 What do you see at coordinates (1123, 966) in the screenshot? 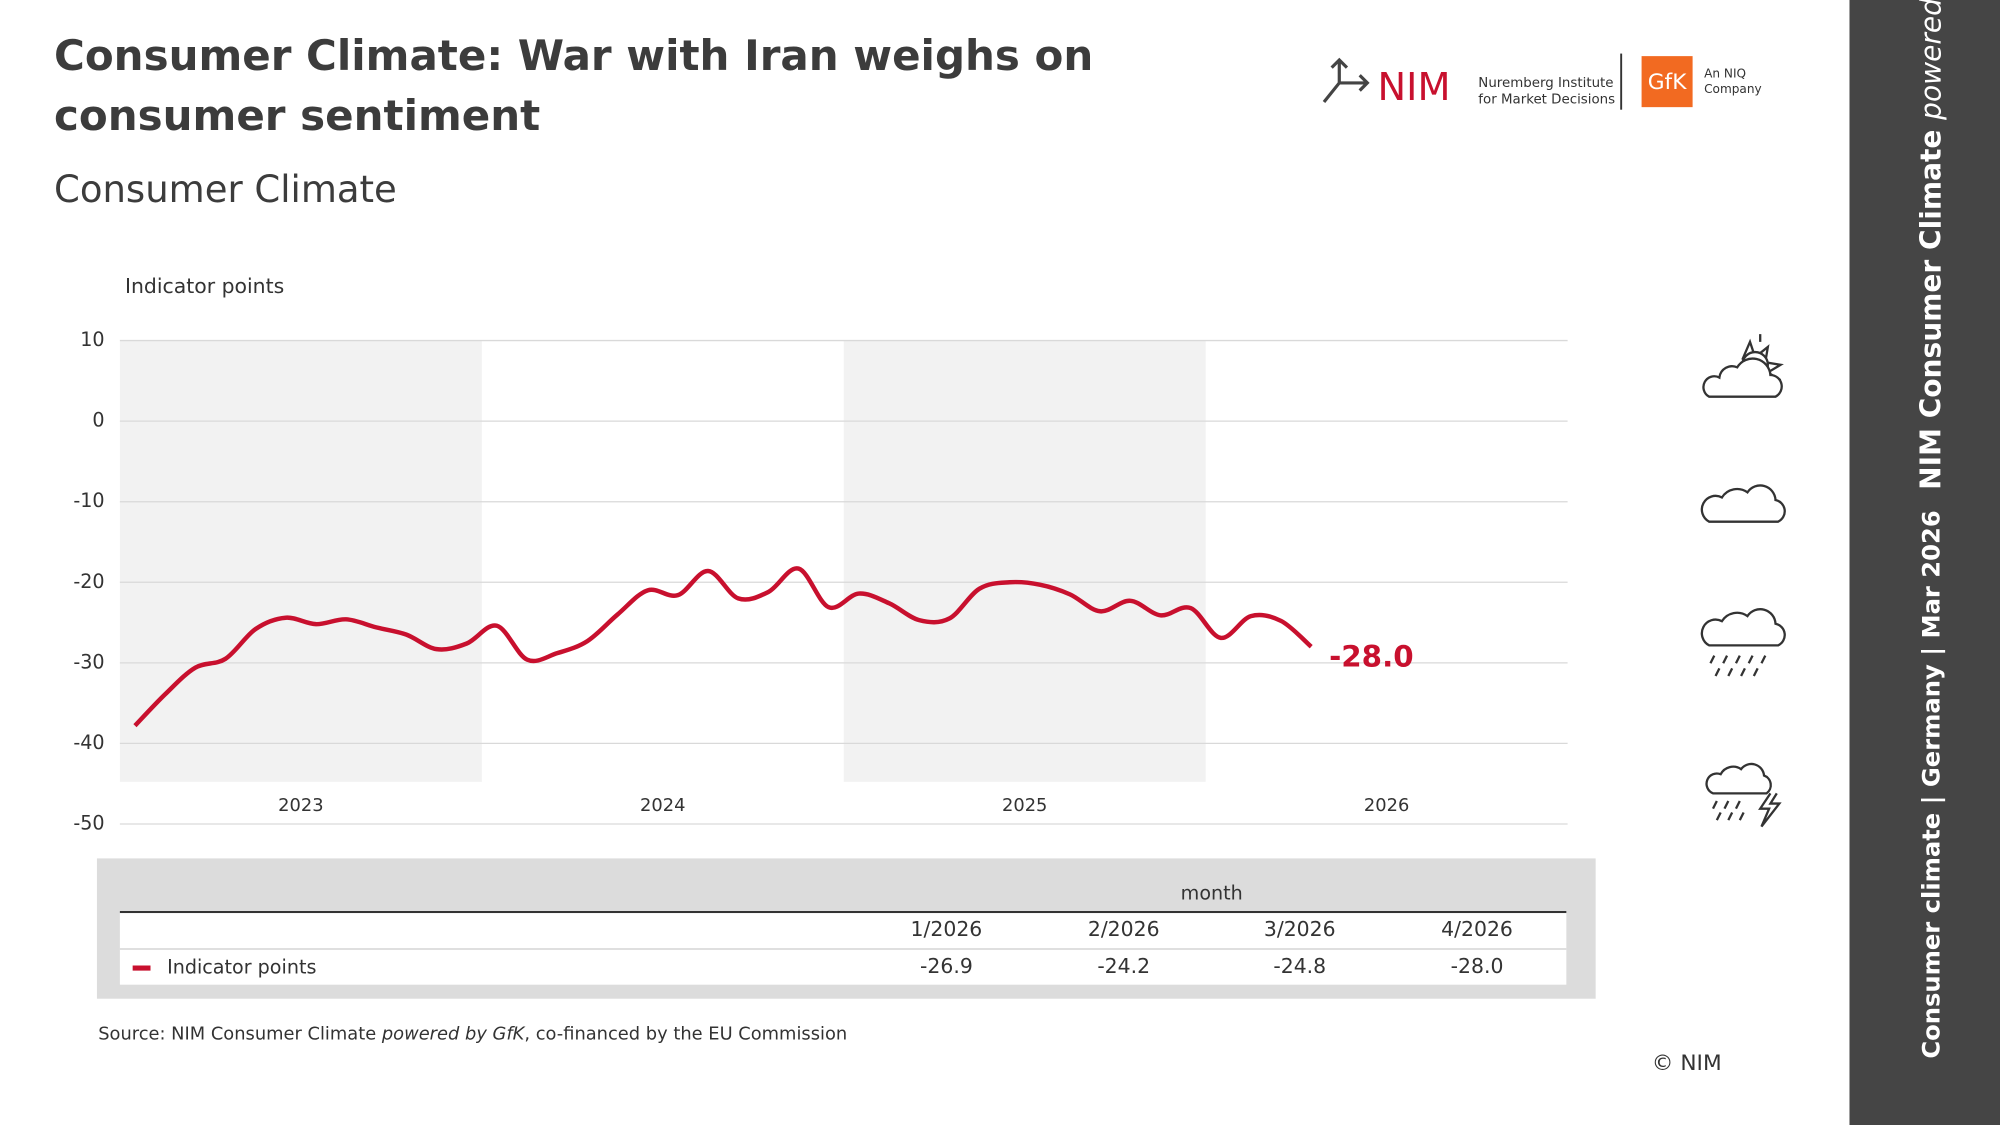
I see `table-value: -24.2` at bounding box center [1123, 966].